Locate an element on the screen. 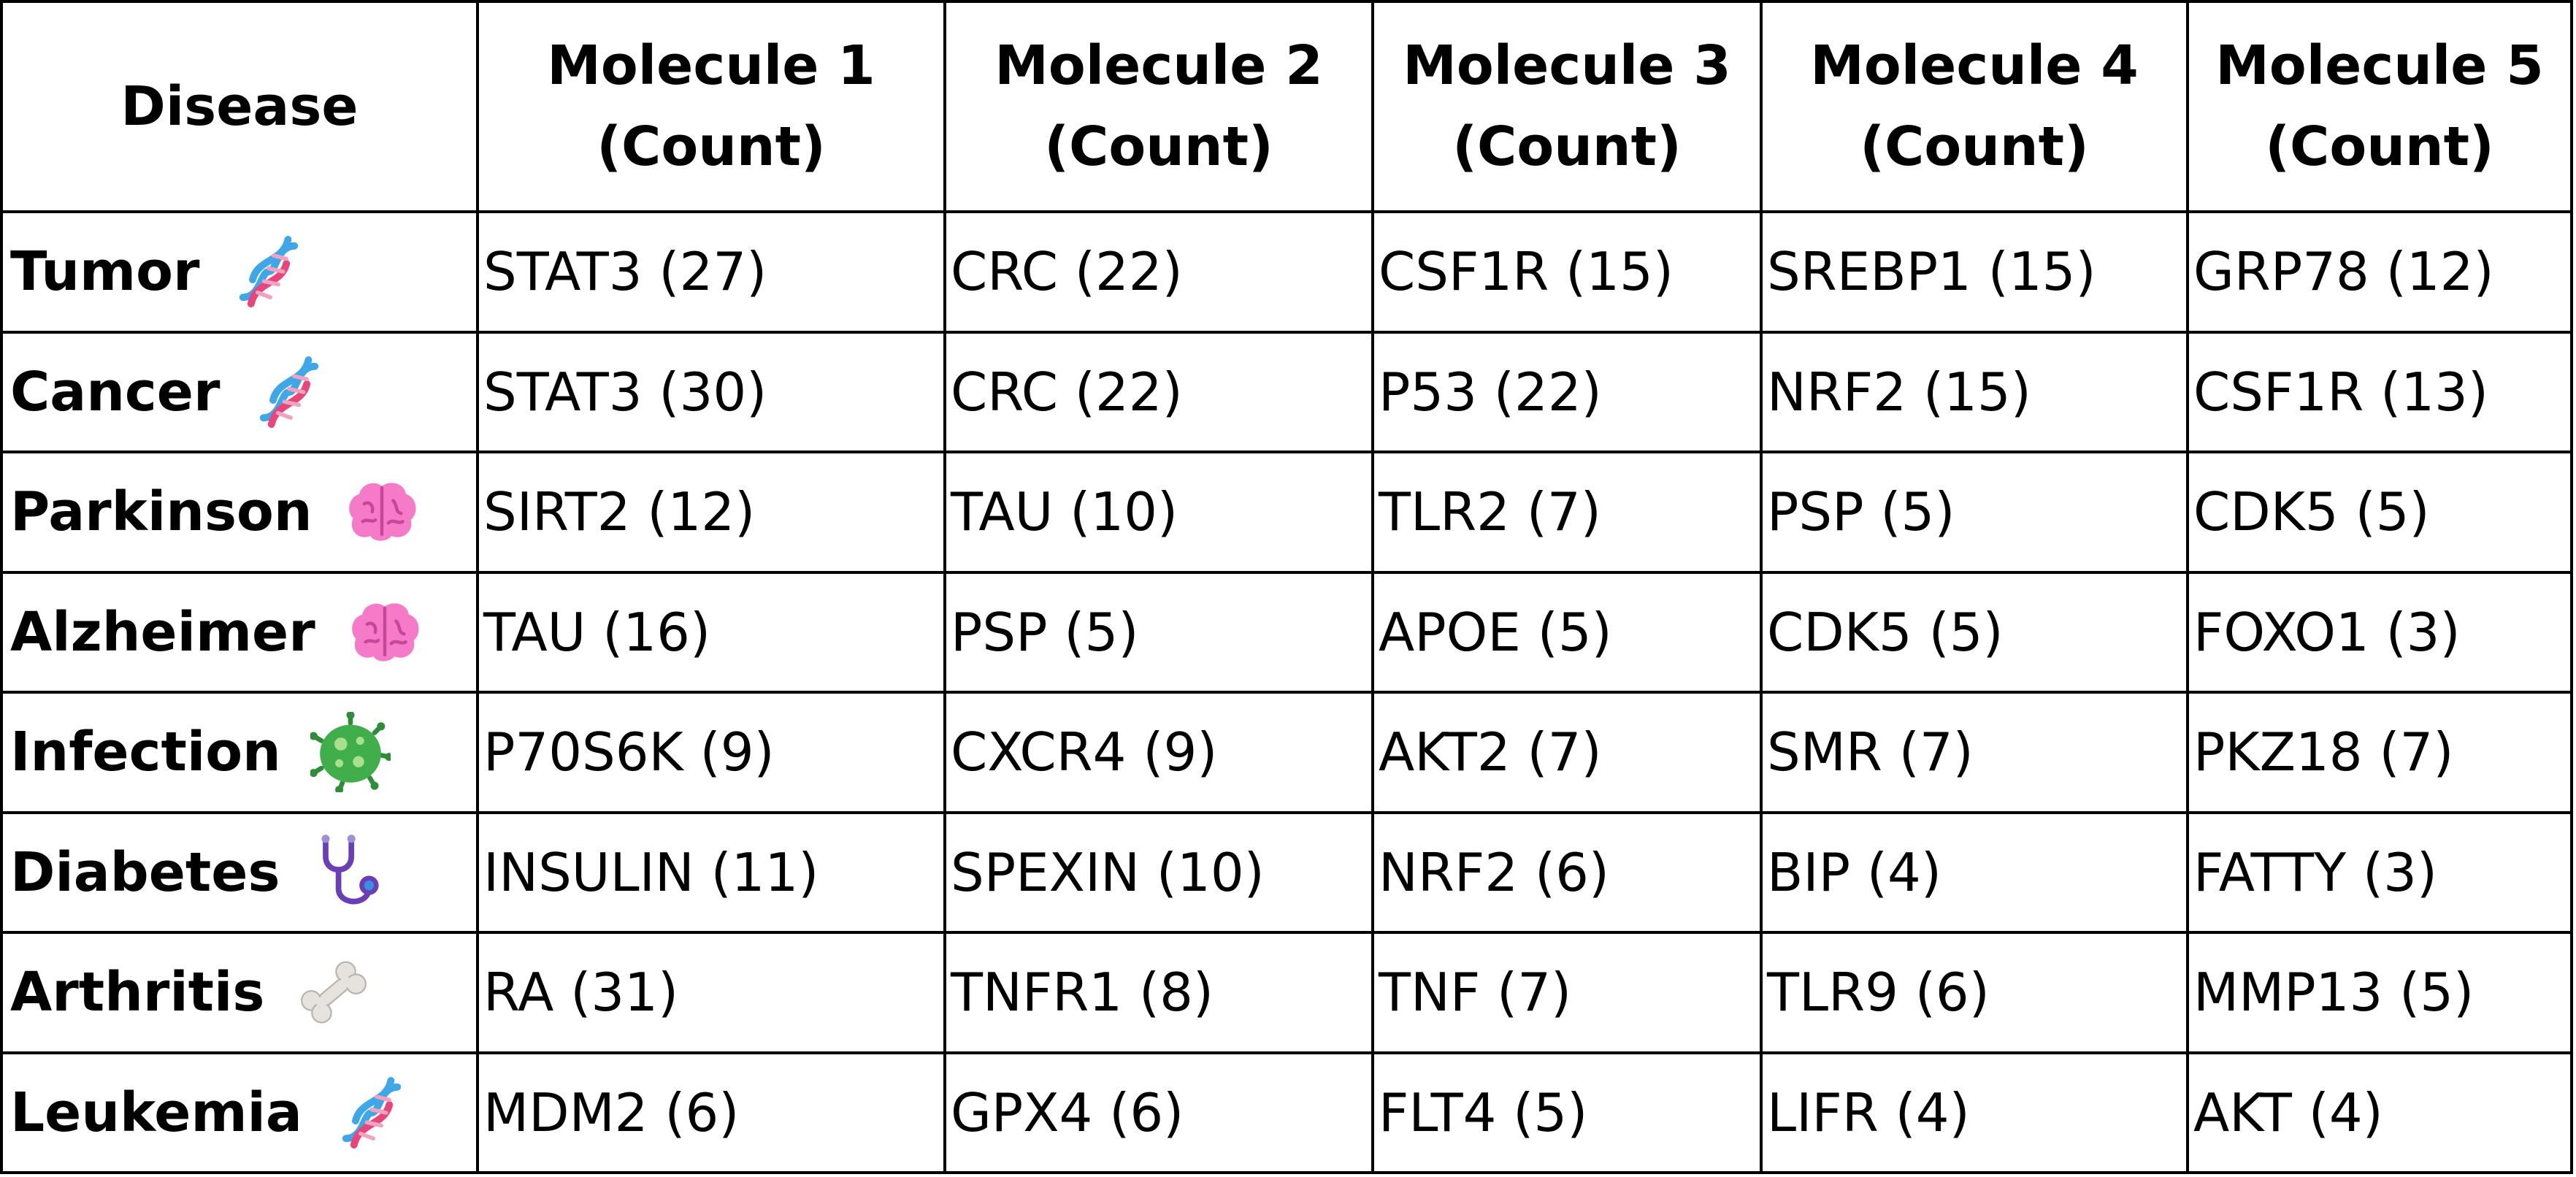  molecule-5-cell: GRP78 (12) is located at coordinates (2379, 272).